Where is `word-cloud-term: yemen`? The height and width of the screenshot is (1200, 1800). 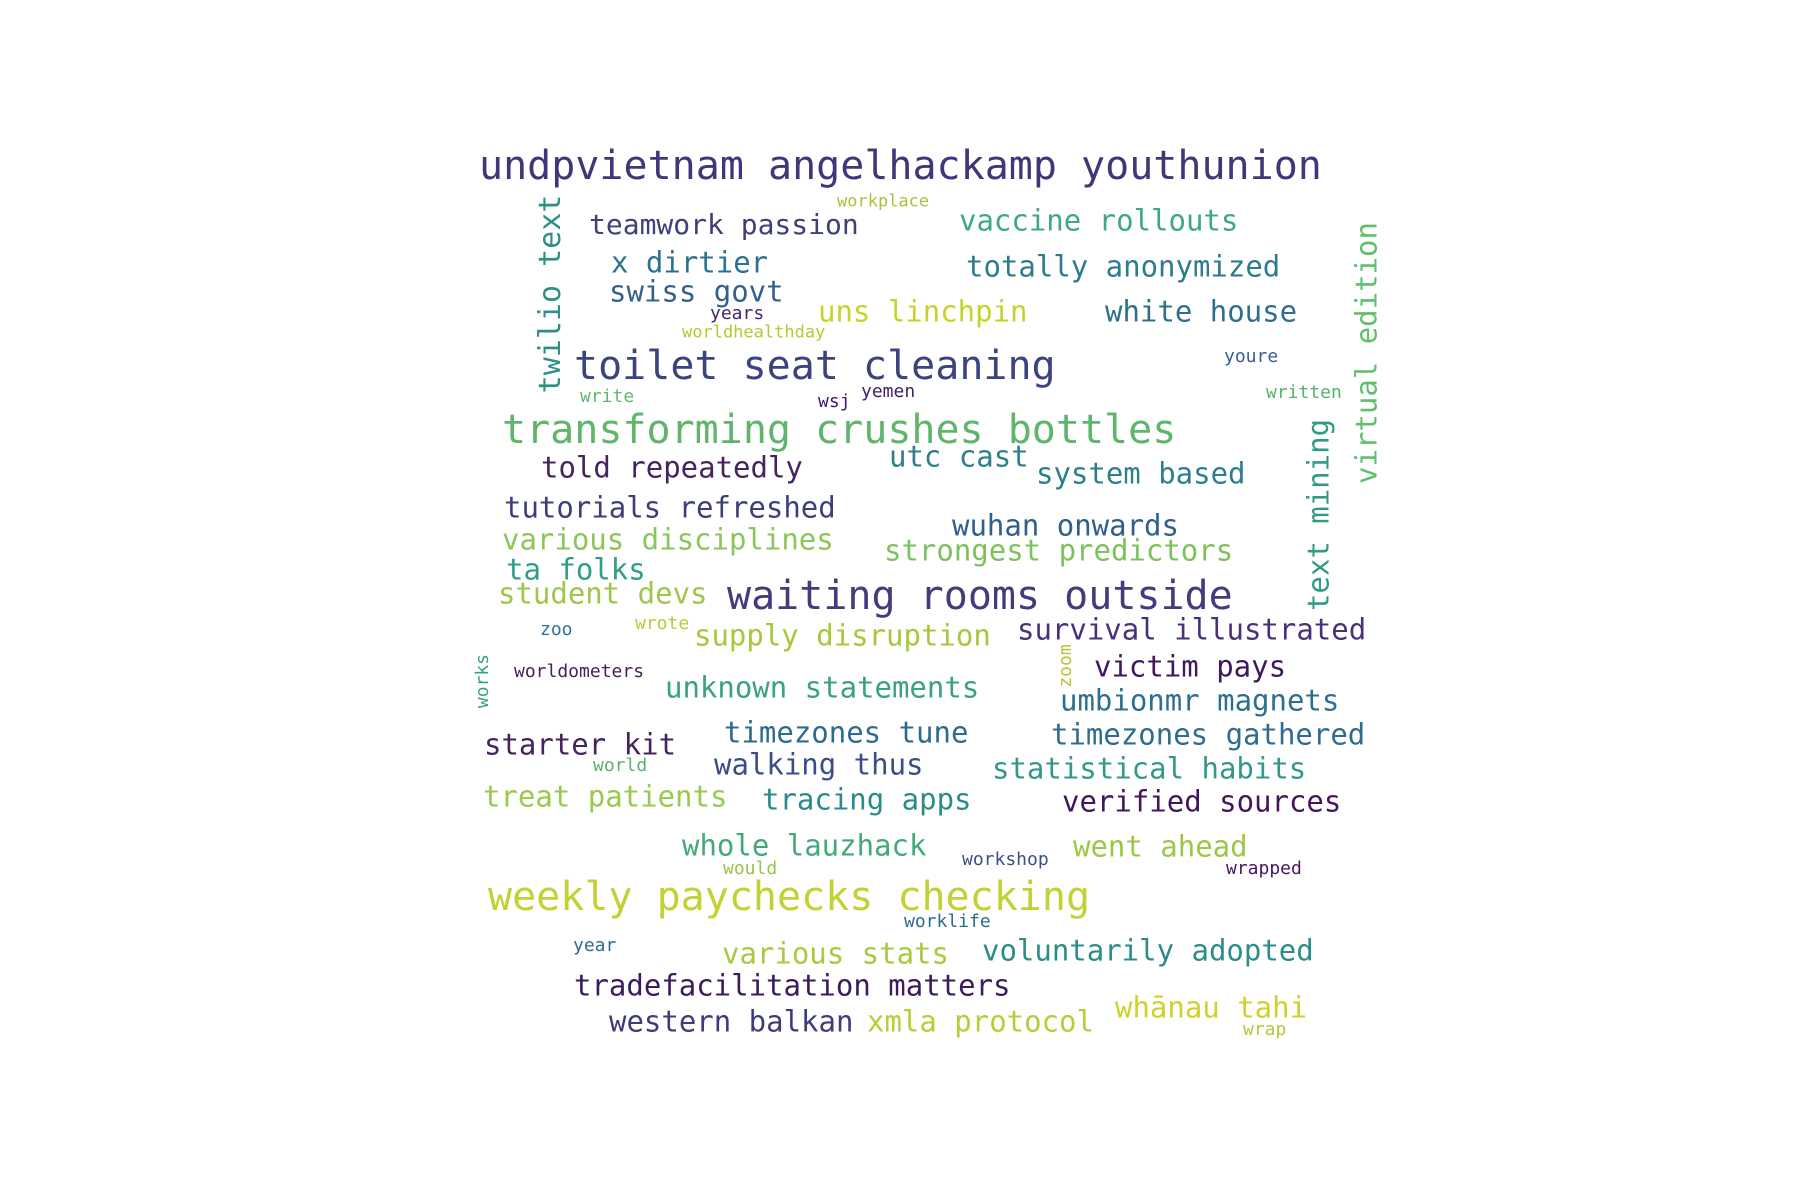 word-cloud-term: yemen is located at coordinates (888, 391).